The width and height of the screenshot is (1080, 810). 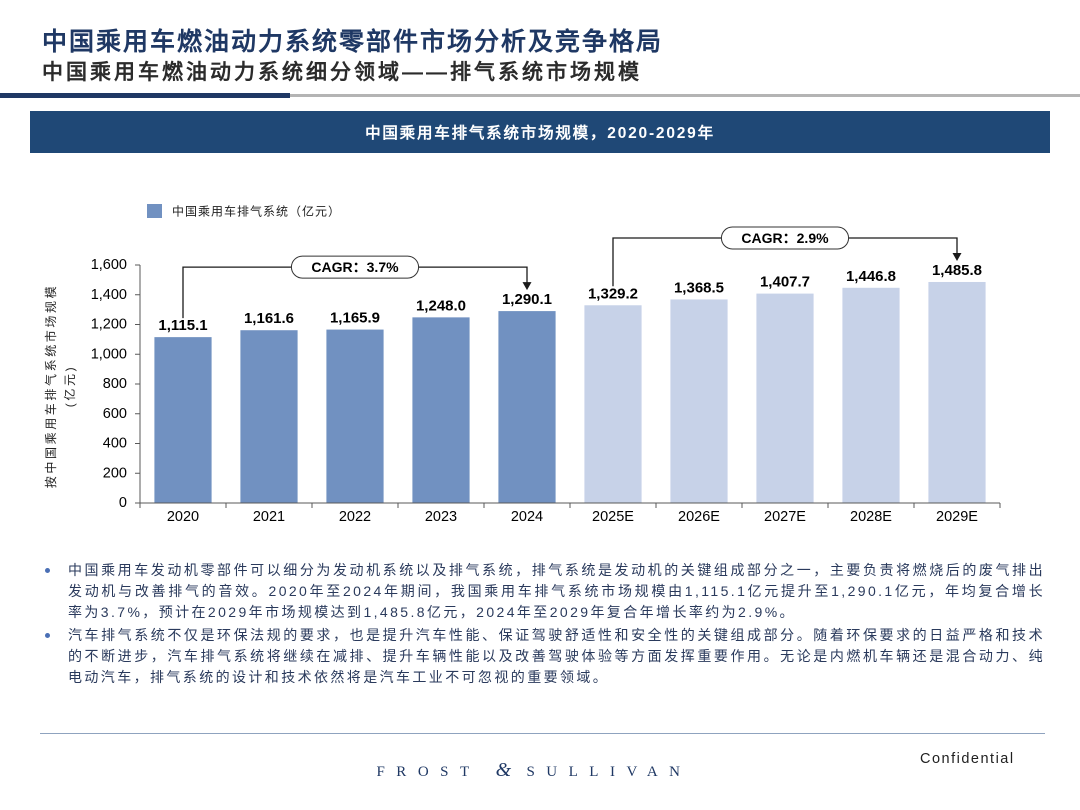 I want to click on y-tick-label: 1,200, so click(x=109, y=325).